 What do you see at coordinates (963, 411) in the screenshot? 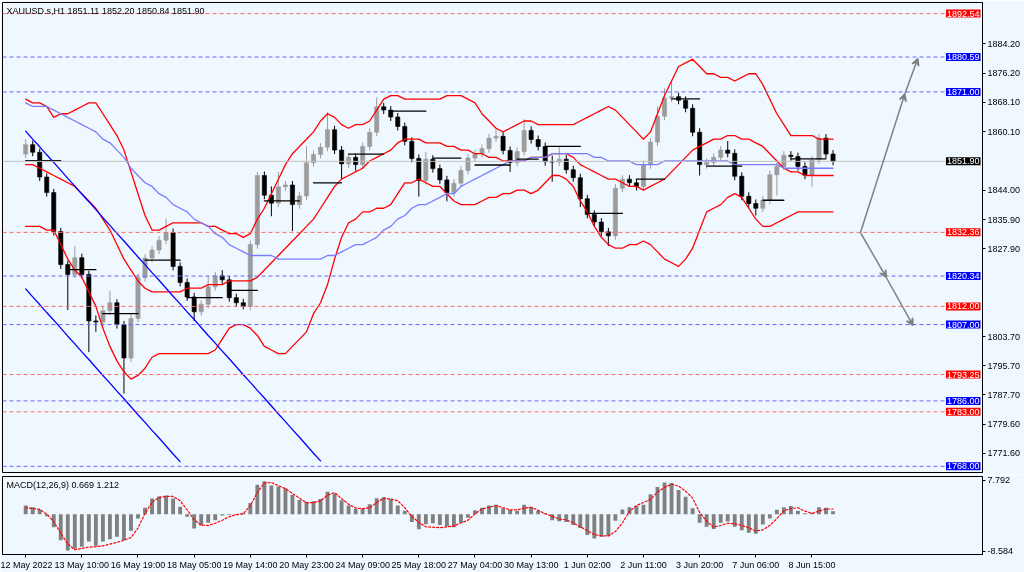
I see `ref-line-label: 1783.00` at bounding box center [963, 411].